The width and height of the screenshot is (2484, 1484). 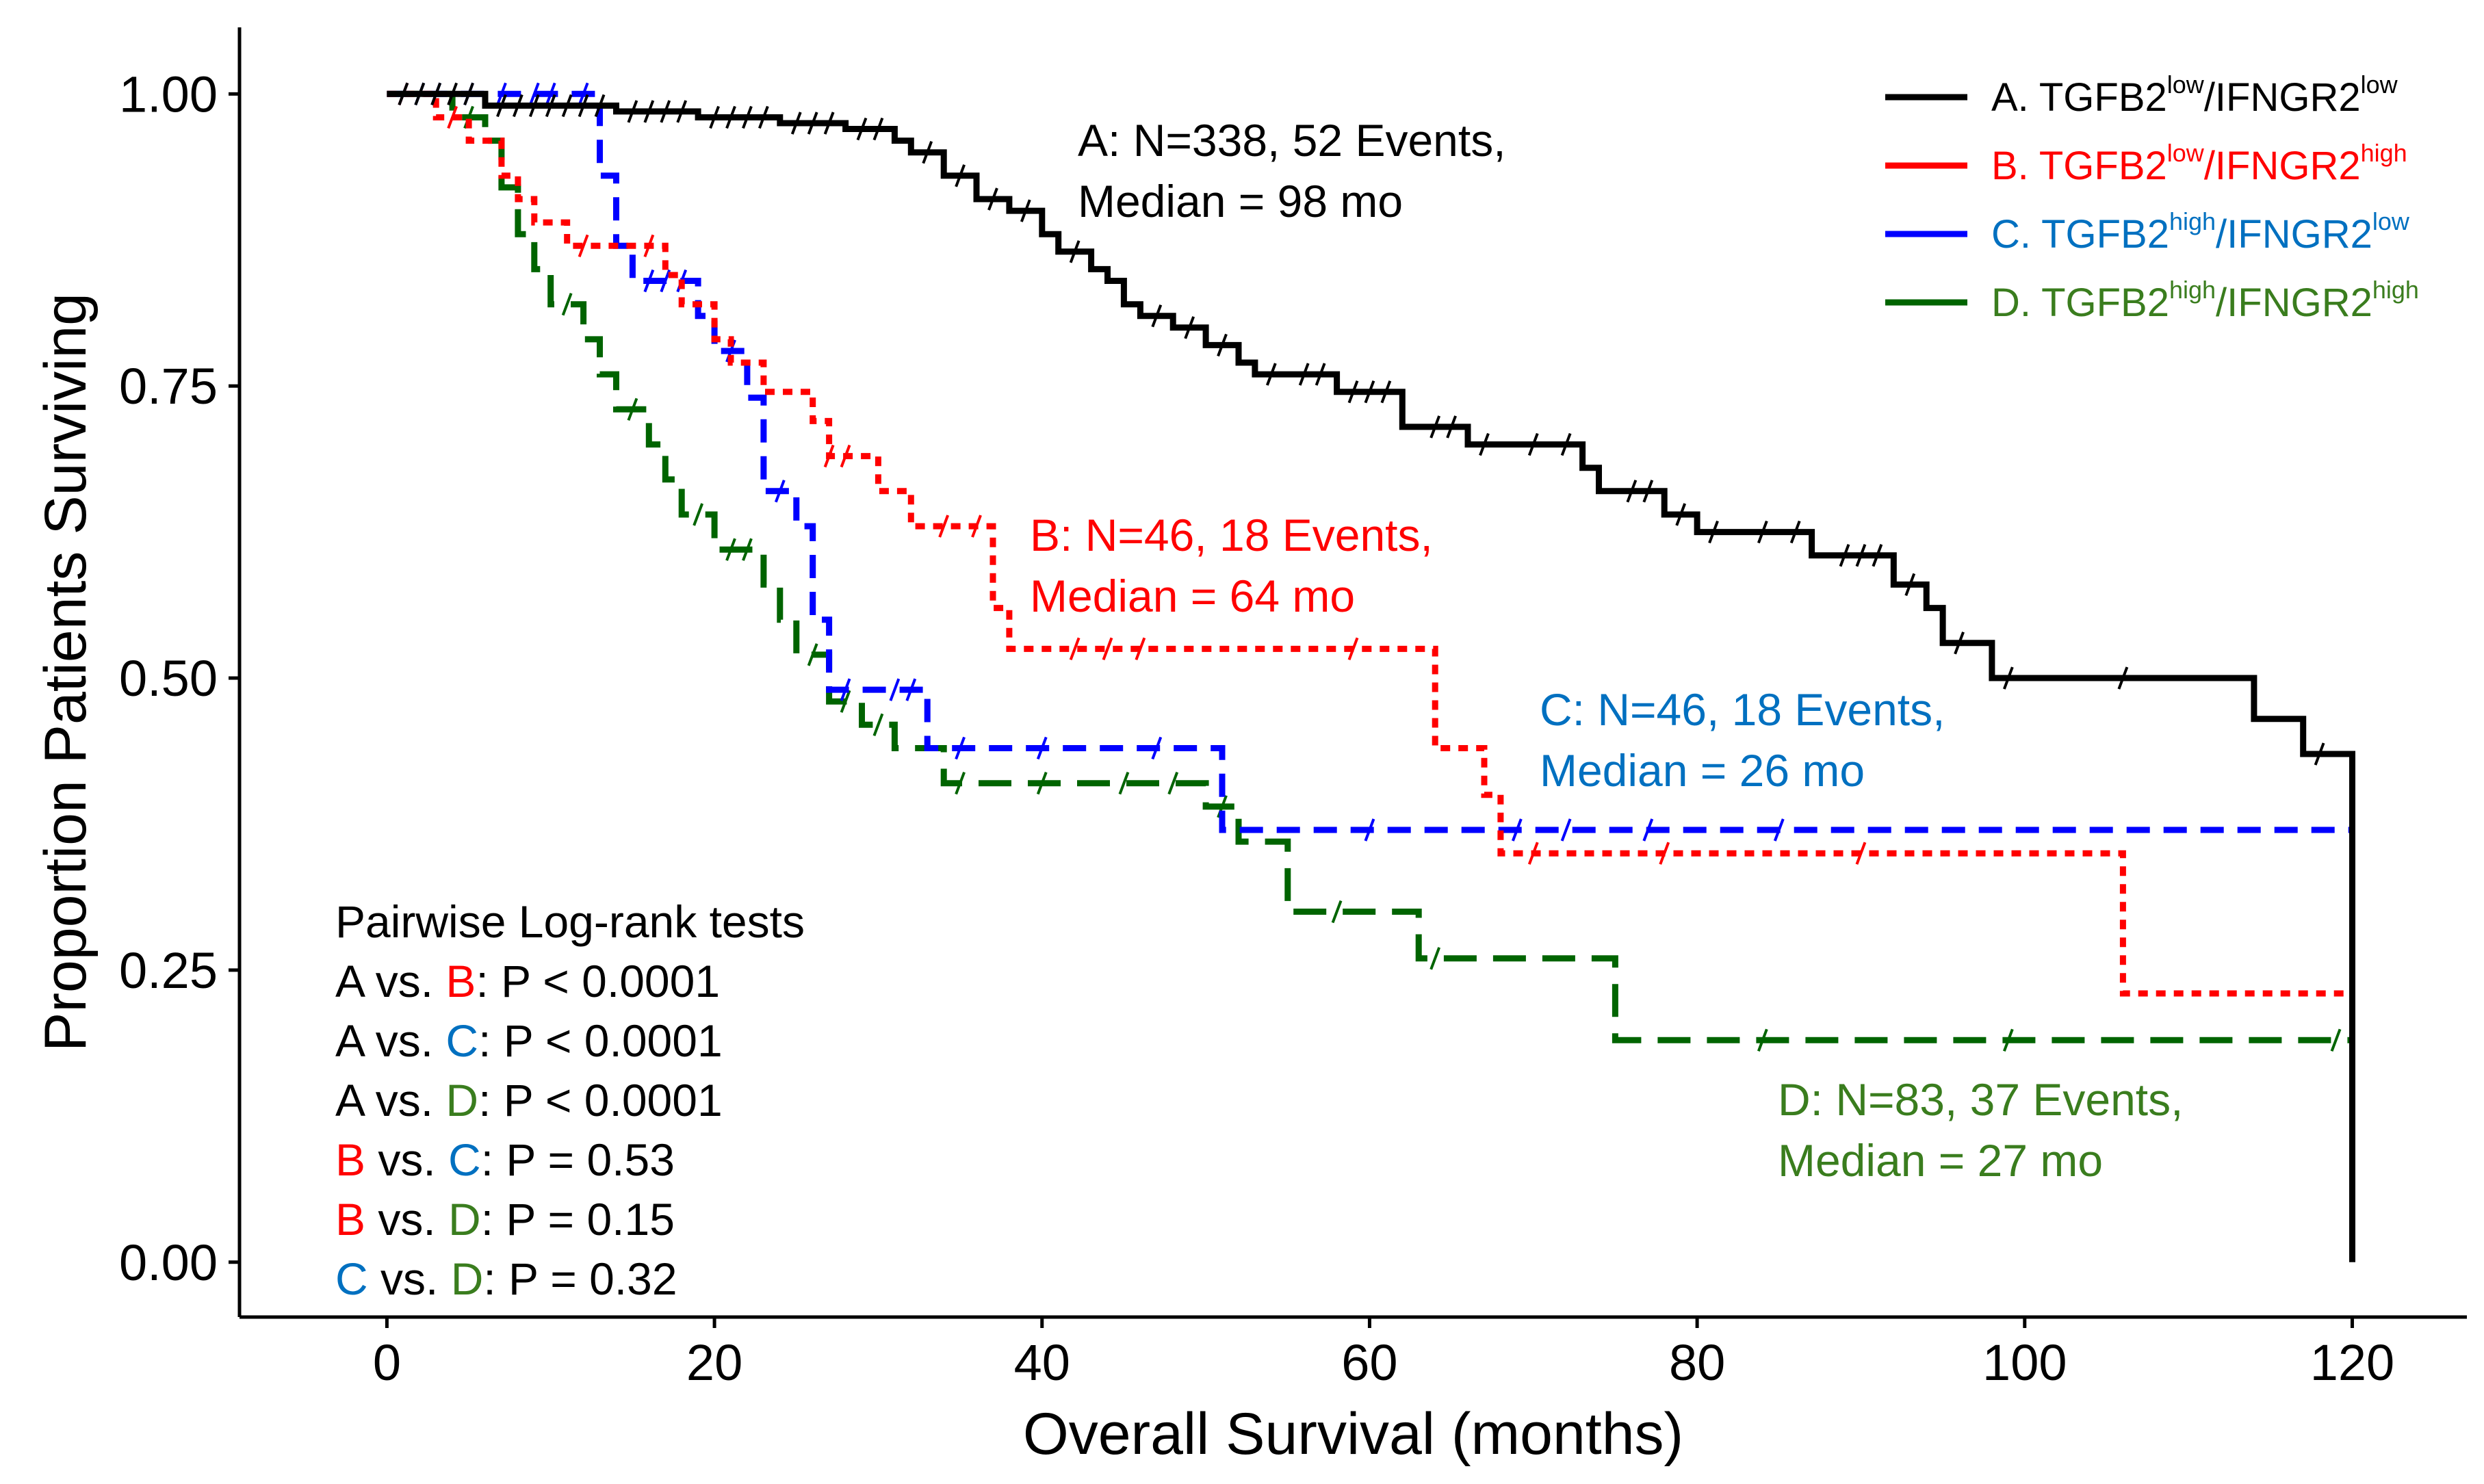 What do you see at coordinates (2024, 1362) in the screenshot?
I see `x-tick-label: 100` at bounding box center [2024, 1362].